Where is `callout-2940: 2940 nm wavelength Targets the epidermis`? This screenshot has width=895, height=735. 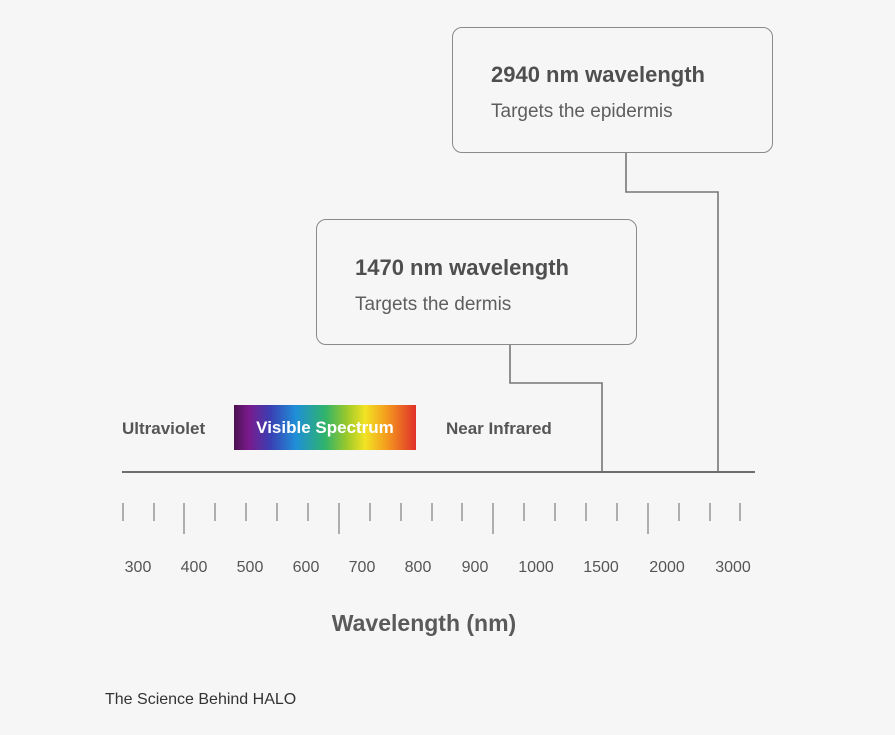 callout-2940: 2940 nm wavelength Targets the epidermis is located at coordinates (612, 90).